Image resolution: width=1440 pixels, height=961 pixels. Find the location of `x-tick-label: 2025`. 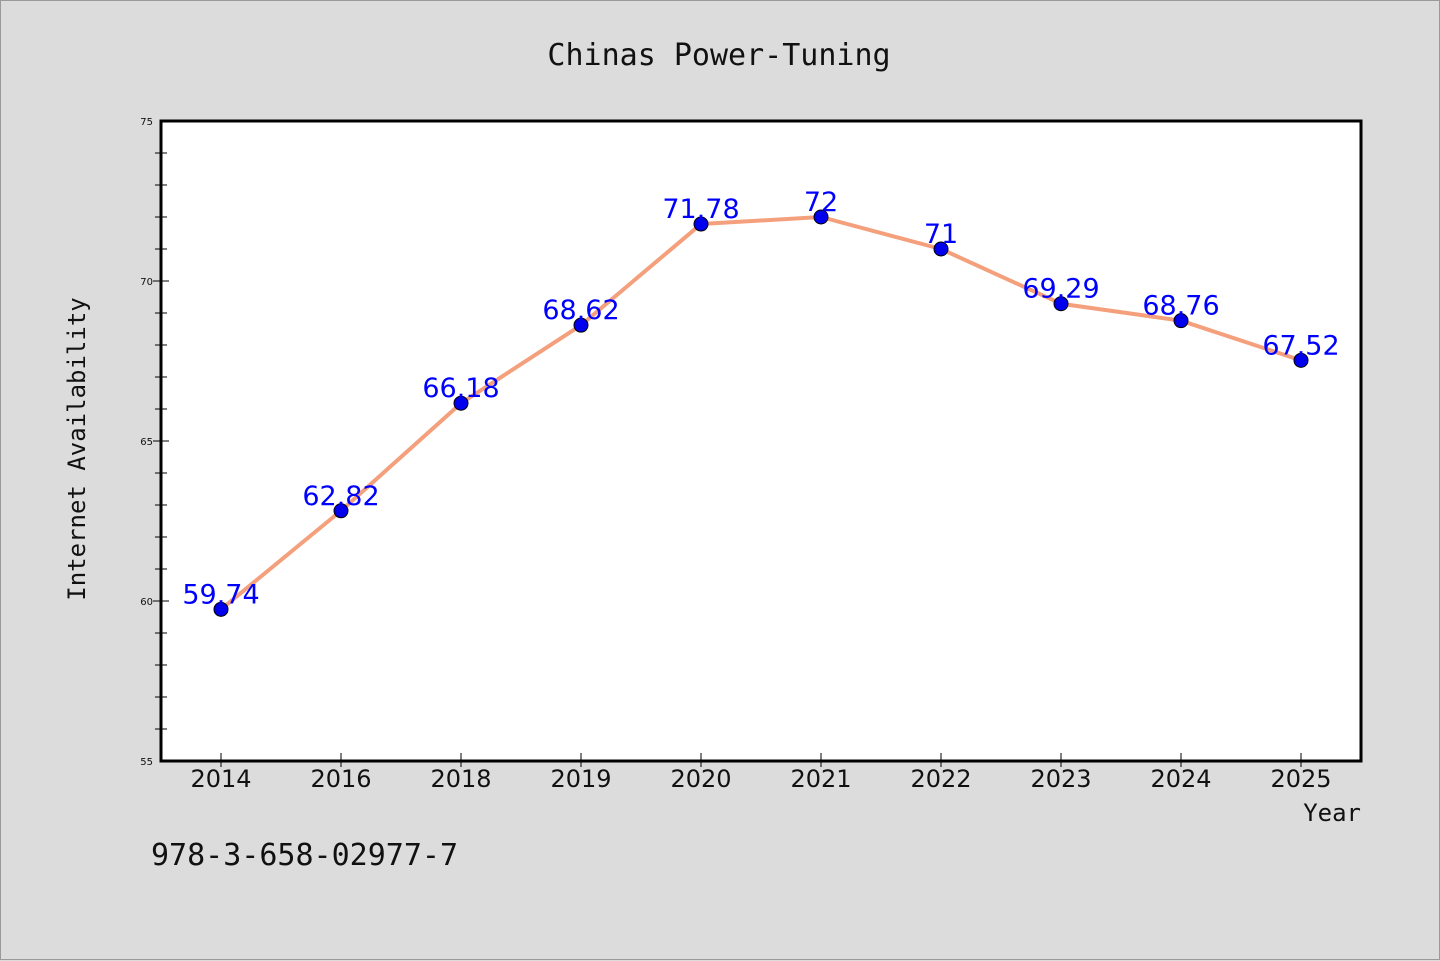

x-tick-label: 2025 is located at coordinates (1300, 779).